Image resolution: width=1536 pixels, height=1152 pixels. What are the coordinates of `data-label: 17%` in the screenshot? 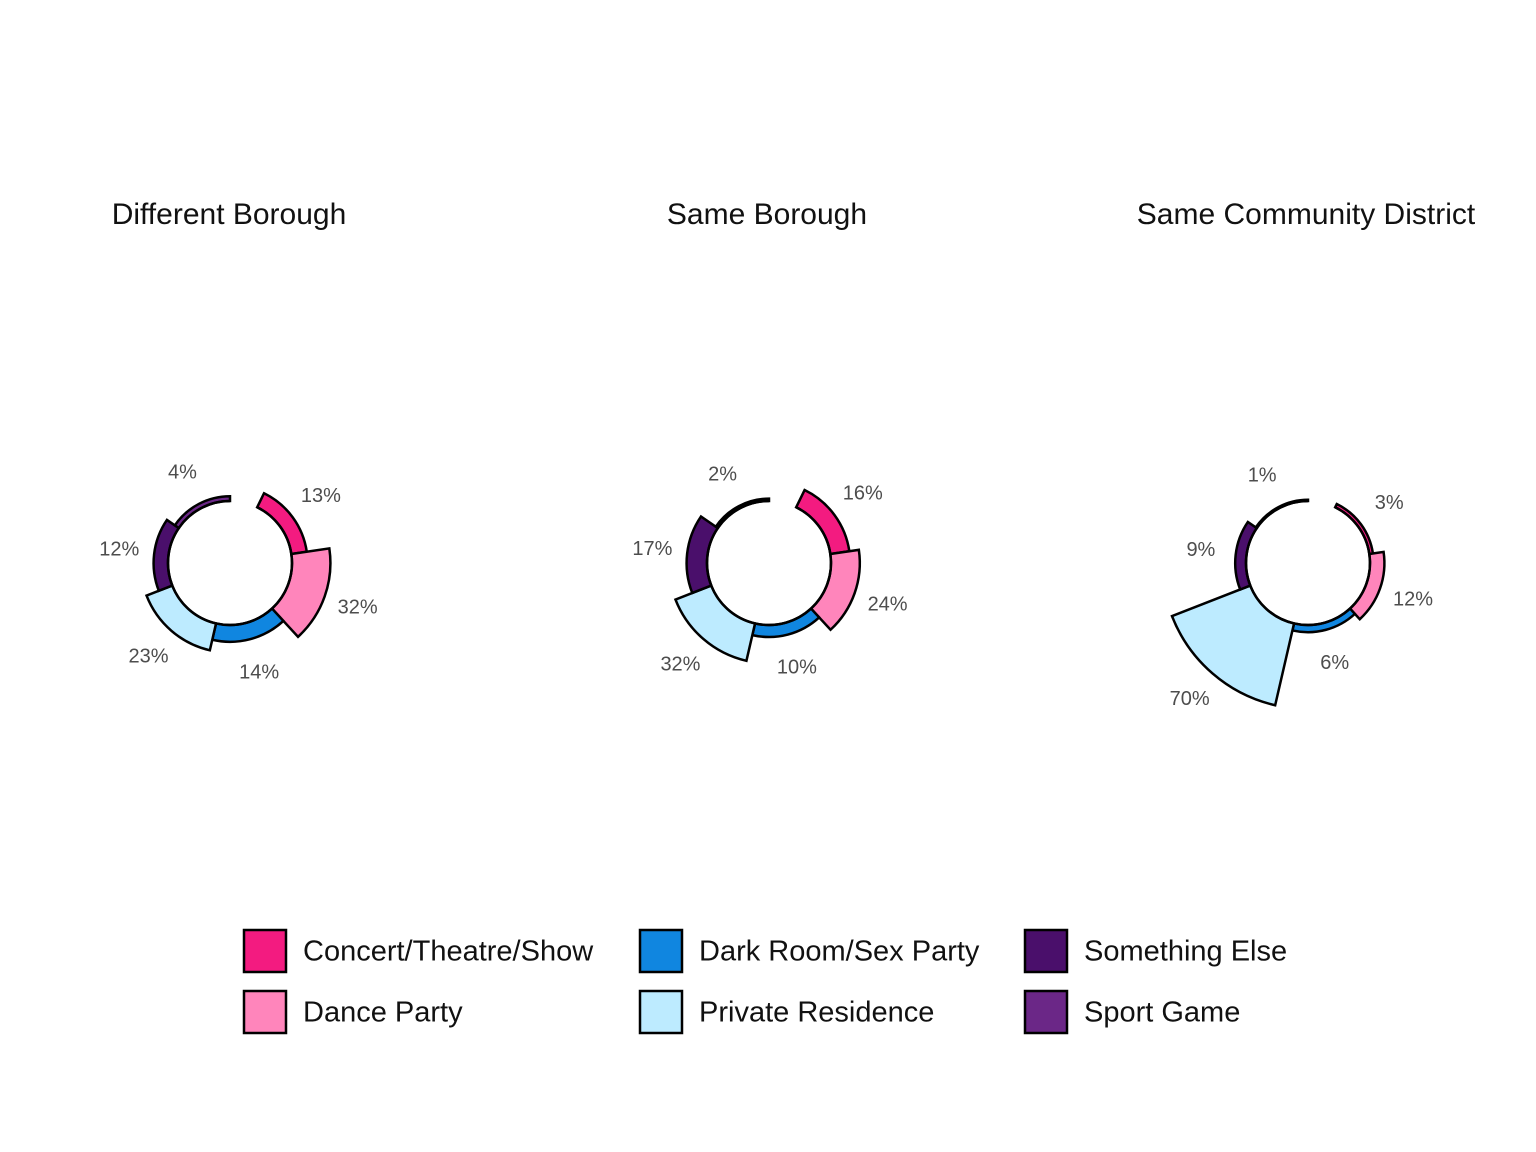 It's located at (652, 549).